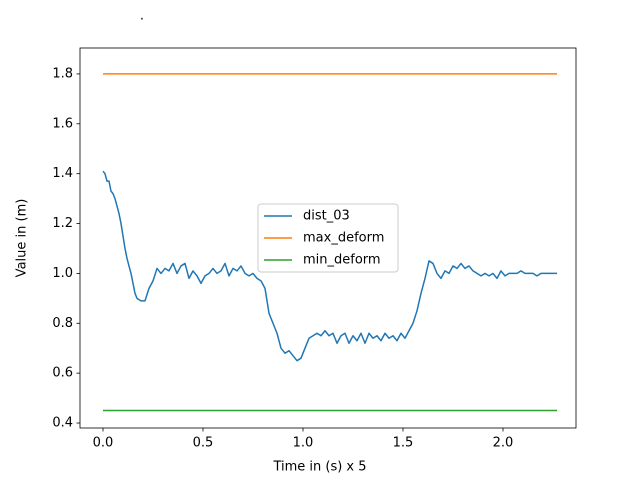 The width and height of the screenshot is (640, 484). I want to click on y-tick-label: 1.4, so click(62, 173).